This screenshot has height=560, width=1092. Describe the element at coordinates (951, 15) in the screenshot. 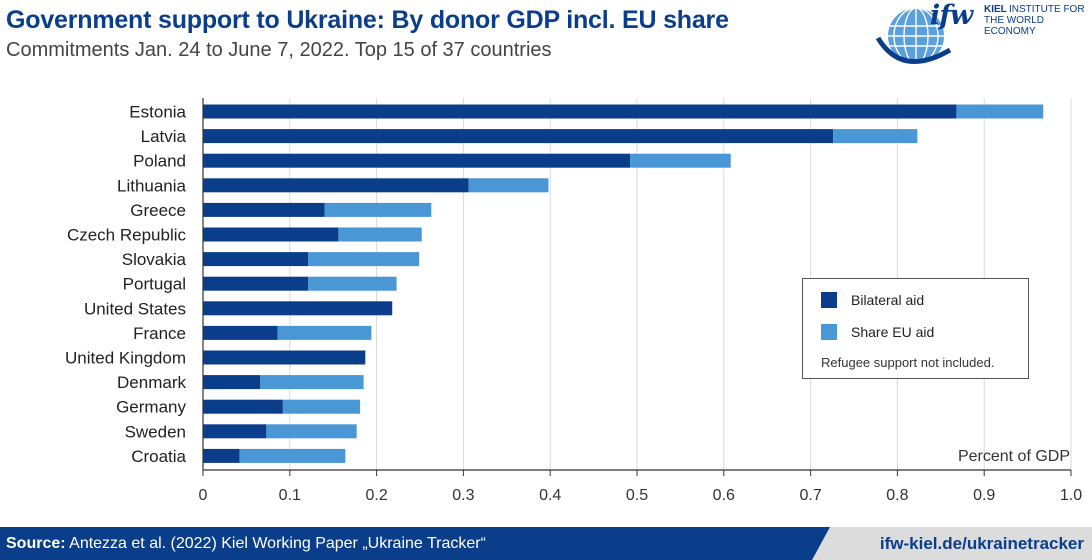

I see `ifw-wordmark: ifw` at that location.